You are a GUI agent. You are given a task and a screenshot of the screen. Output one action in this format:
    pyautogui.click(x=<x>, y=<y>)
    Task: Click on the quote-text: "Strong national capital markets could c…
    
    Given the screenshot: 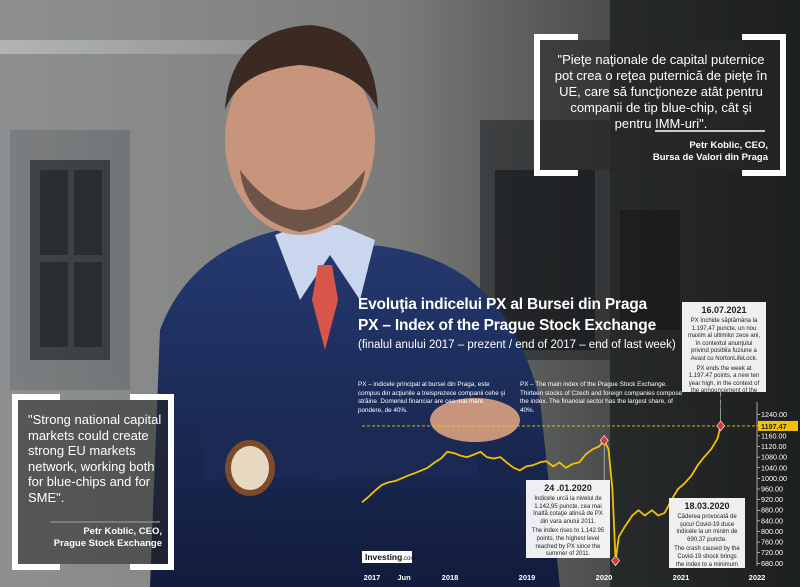 What is the action you would take?
    pyautogui.click(x=95, y=458)
    